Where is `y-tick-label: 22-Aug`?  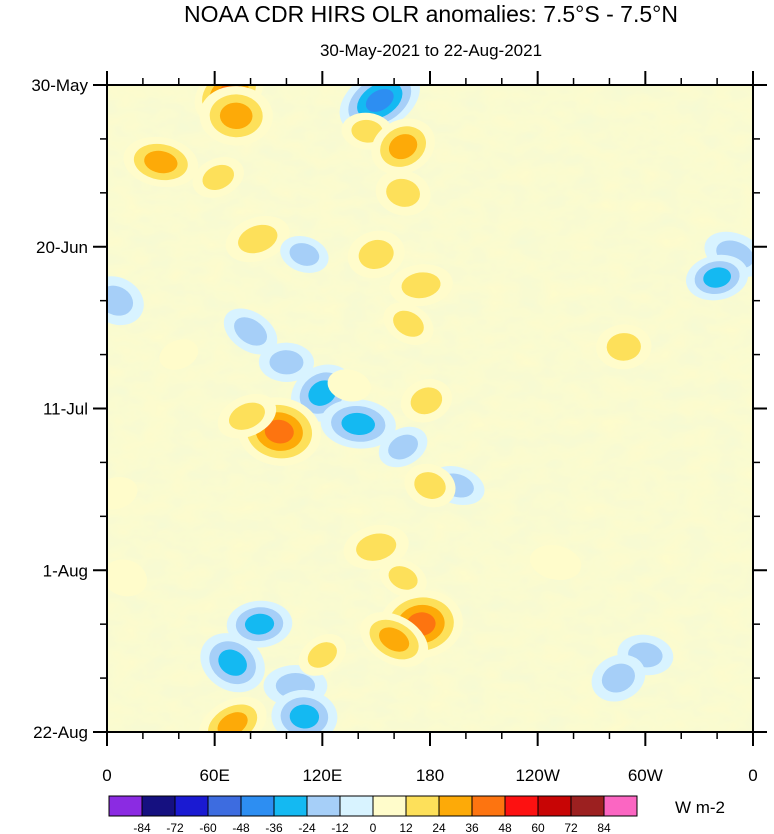
y-tick-label: 22-Aug is located at coordinates (60, 732).